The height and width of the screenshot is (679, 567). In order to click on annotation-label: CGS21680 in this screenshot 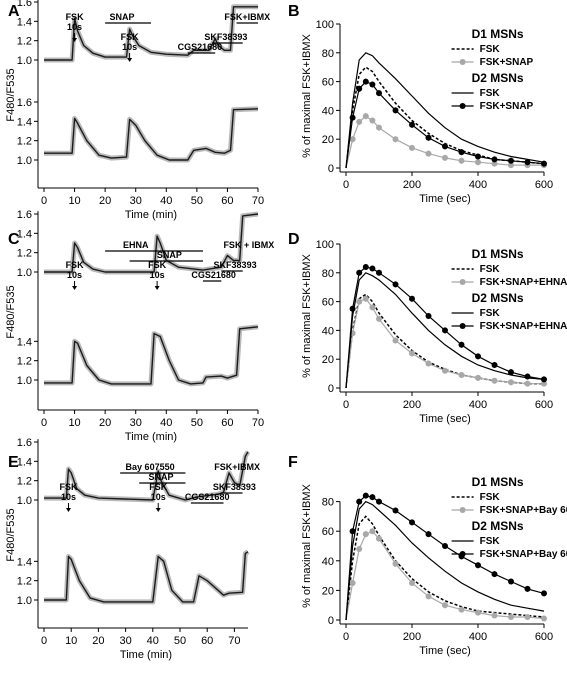, I will do `click(207, 497)`.